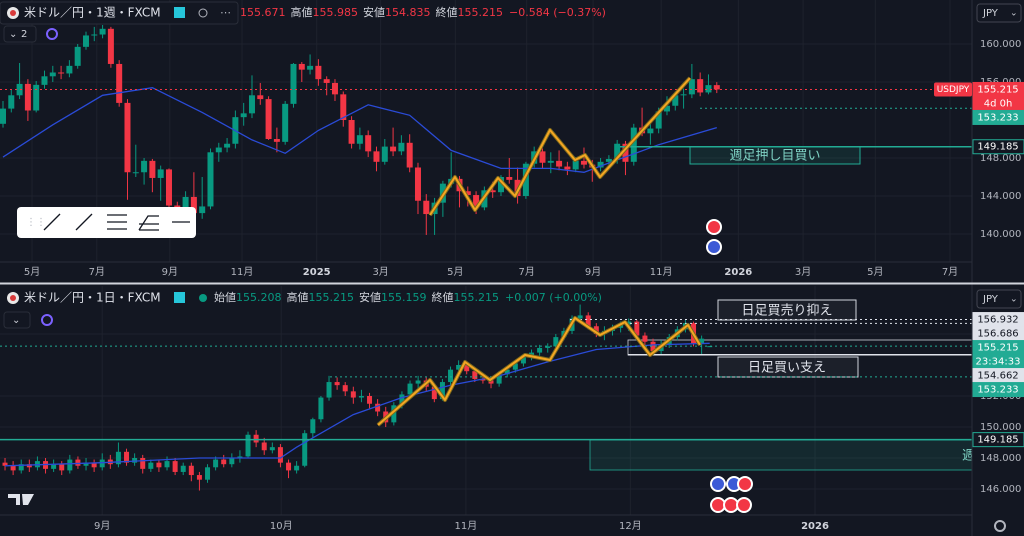  What do you see at coordinates (92, 13) in the screenshot?
I see `chart-title: 米ドル／円・1週・FXCM` at bounding box center [92, 13].